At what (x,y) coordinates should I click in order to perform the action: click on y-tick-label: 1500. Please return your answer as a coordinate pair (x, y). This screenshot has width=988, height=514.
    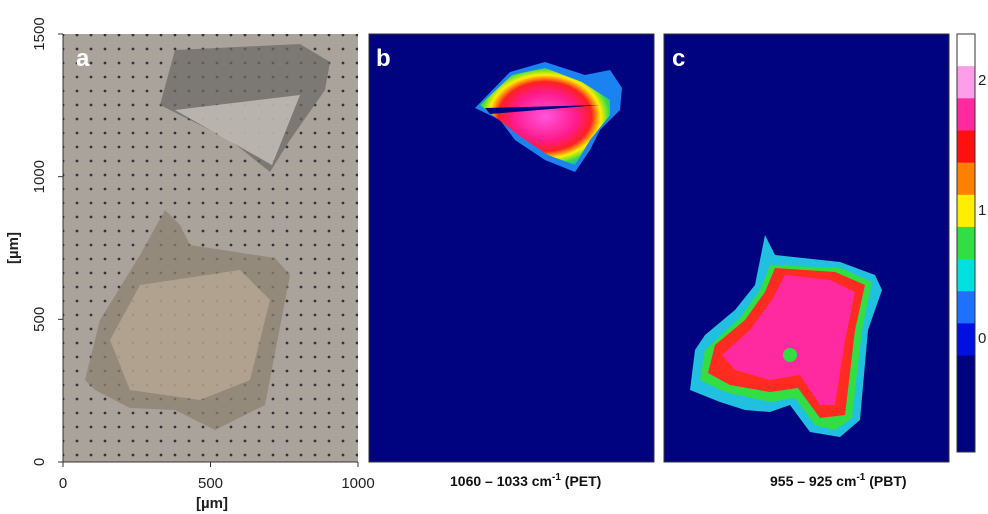
    Looking at the image, I should click on (39, 33).